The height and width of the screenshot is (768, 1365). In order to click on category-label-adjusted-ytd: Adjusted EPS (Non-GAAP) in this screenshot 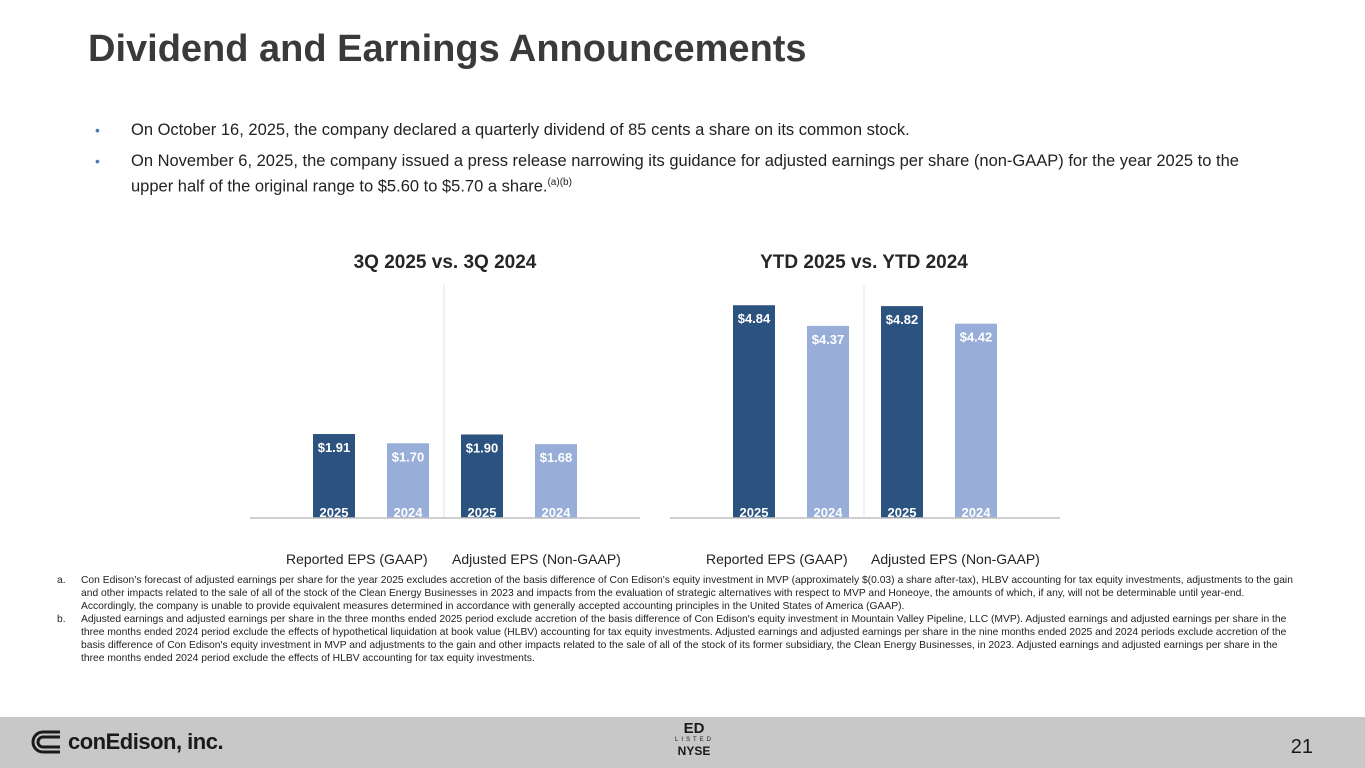, I will do `click(955, 559)`.